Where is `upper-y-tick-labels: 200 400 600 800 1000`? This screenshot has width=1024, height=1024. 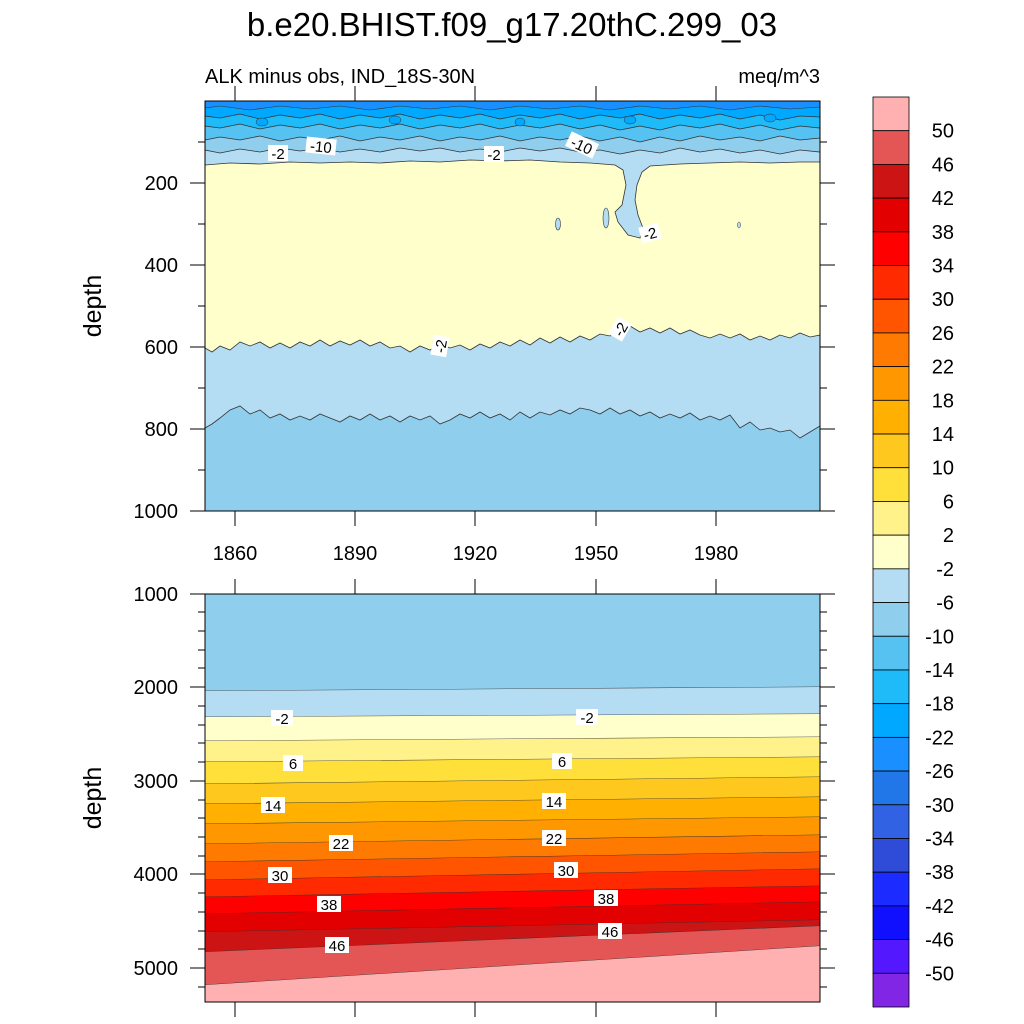 upper-y-tick-labels: 200 400 600 800 1000 is located at coordinates (156, 348).